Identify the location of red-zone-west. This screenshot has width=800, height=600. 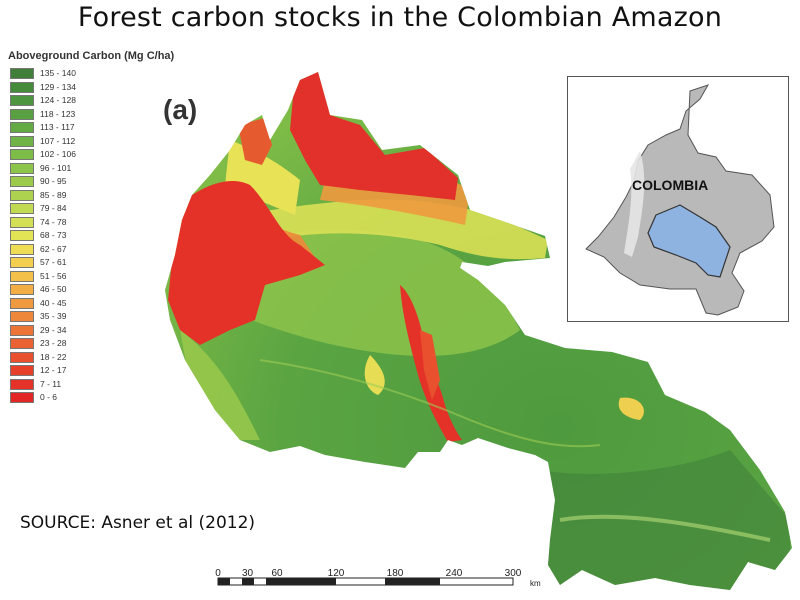
(246, 262).